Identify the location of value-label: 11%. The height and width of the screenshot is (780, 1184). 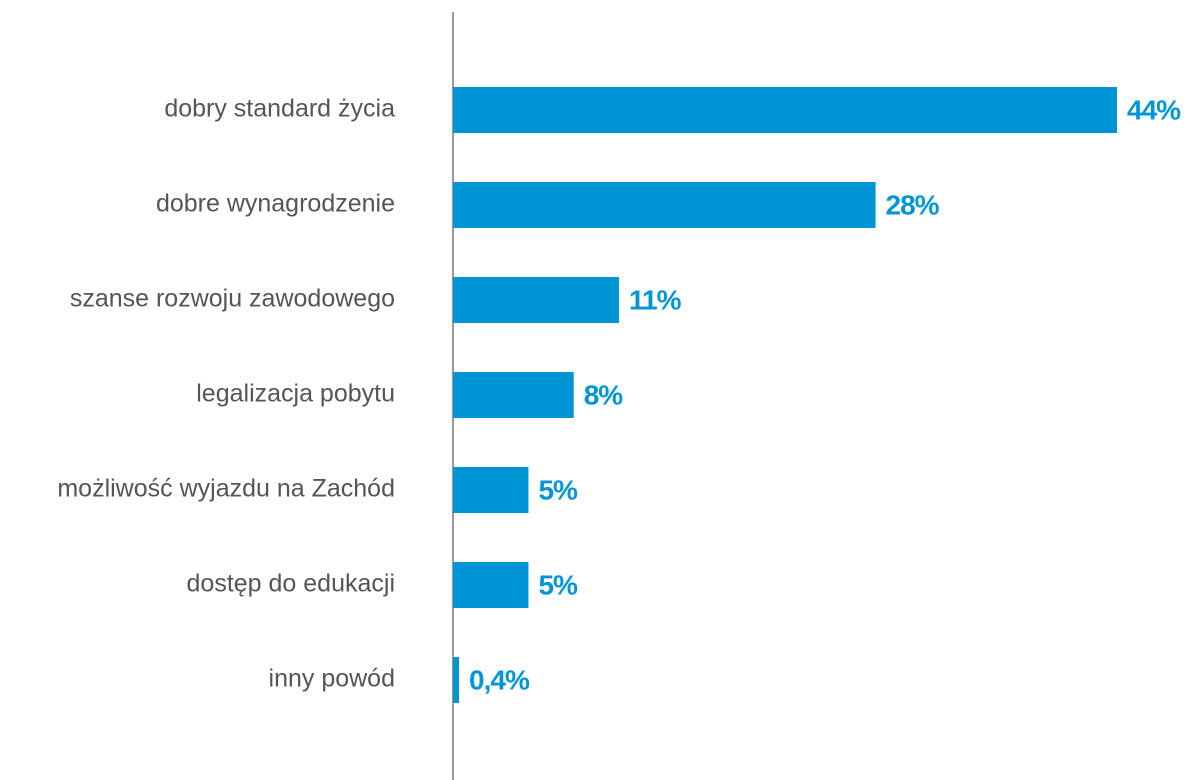
(655, 299).